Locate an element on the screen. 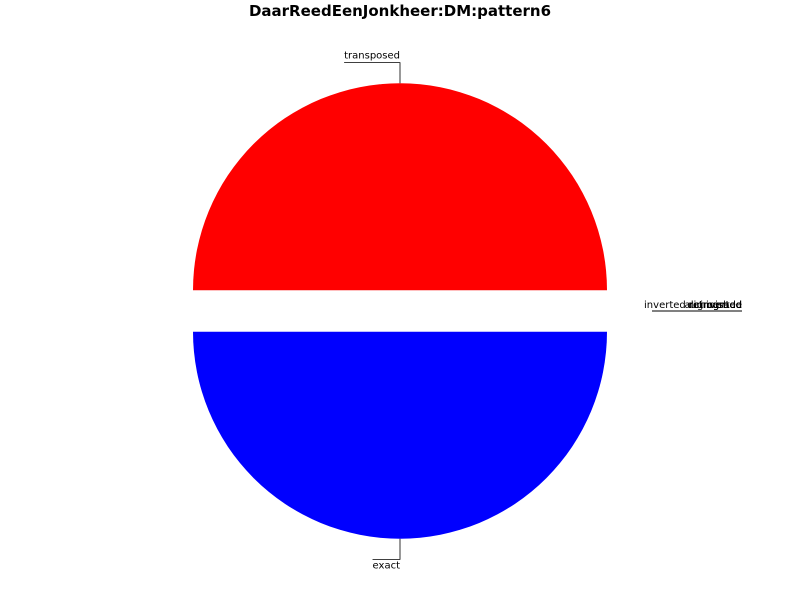 The height and width of the screenshot is (600, 800). slice-label-transposed: transposed is located at coordinates (372, 56).